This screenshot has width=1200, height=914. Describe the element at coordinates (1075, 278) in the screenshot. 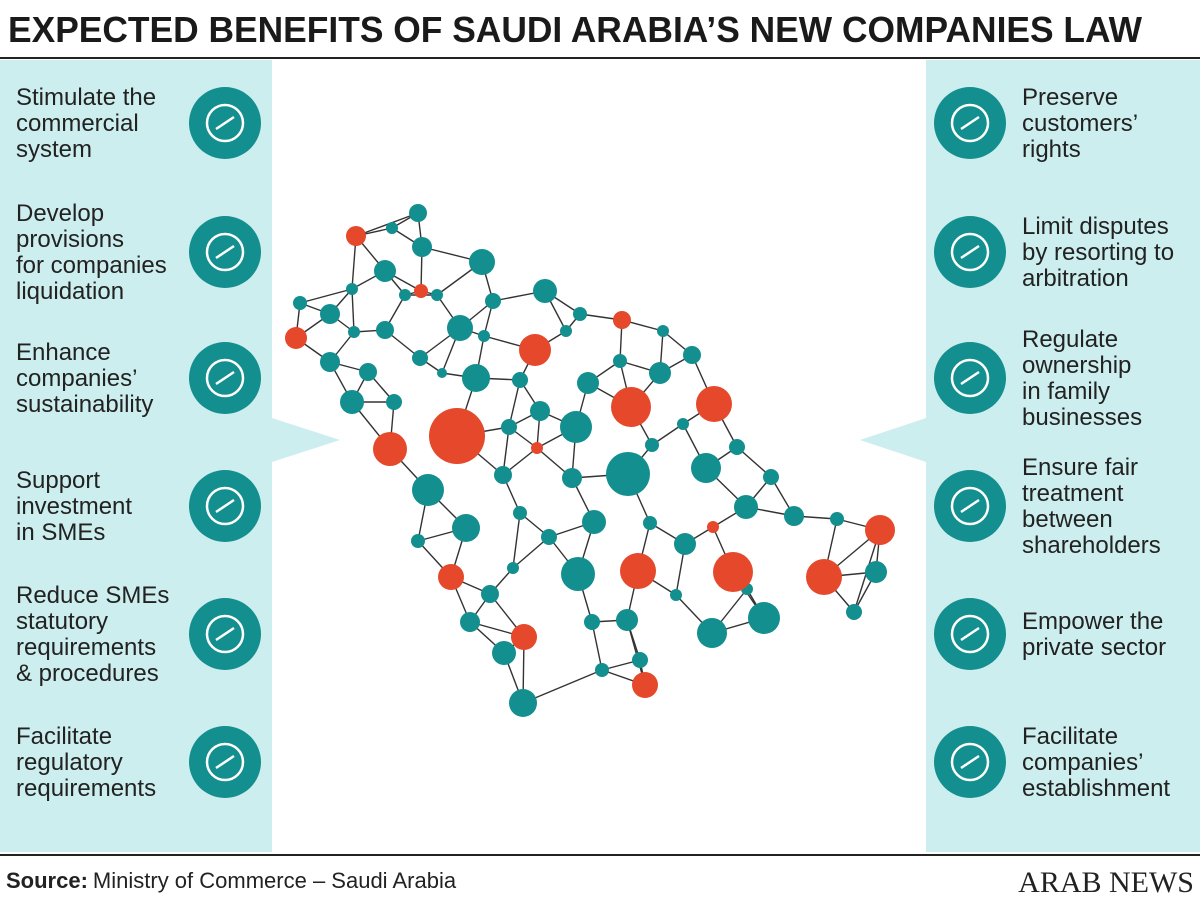

I see `benefit-text: arbitration` at that location.